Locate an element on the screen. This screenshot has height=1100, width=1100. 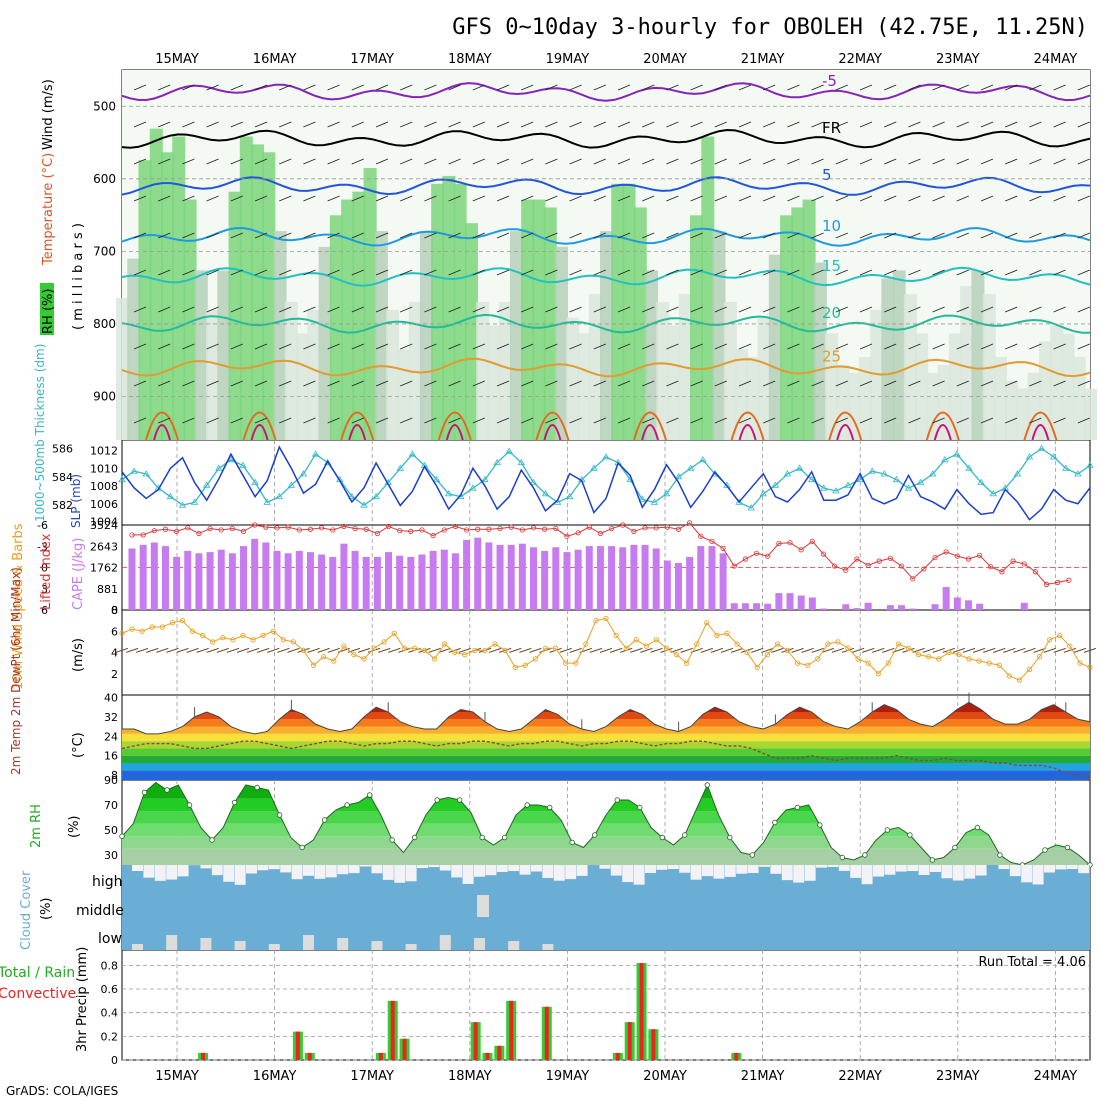
temp-band is located at coordinates (606, 737).